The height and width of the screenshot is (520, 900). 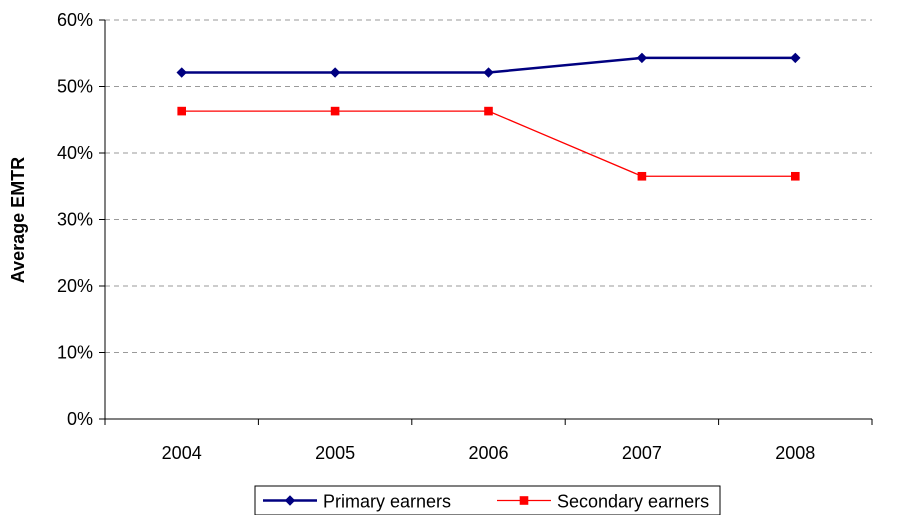 What do you see at coordinates (75, 153) in the screenshot?
I see `y-tick-label: 40%` at bounding box center [75, 153].